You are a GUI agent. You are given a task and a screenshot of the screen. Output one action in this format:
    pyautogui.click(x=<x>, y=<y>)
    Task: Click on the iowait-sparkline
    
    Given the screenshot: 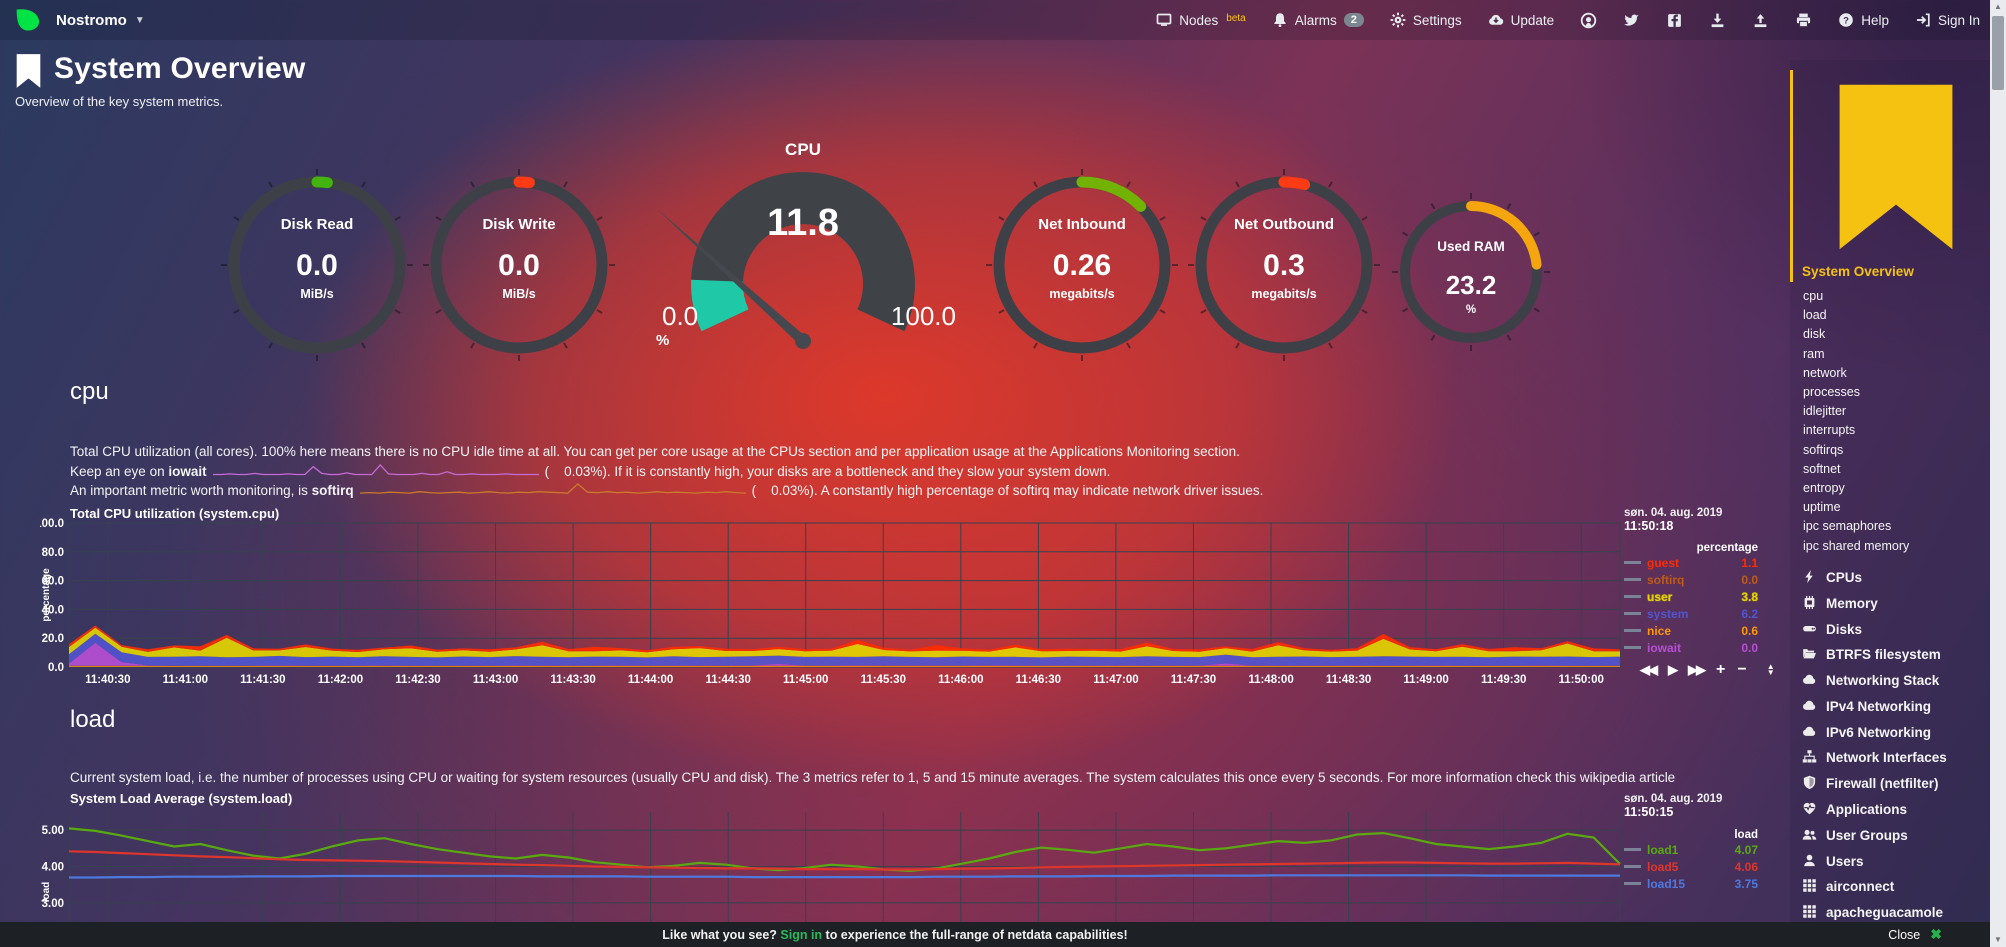 What is the action you would take?
    pyautogui.click(x=376, y=471)
    